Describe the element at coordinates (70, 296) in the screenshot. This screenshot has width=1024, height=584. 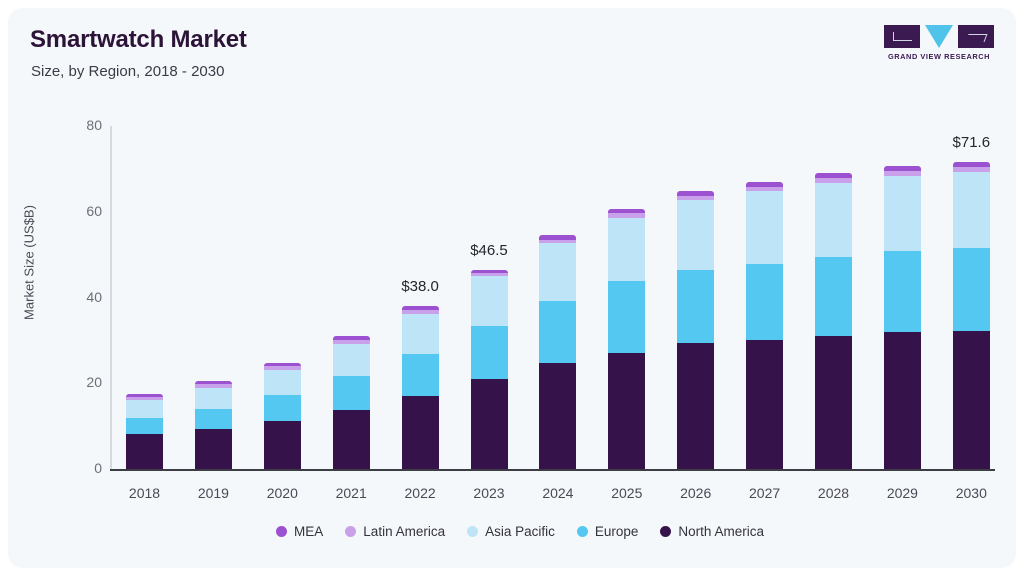
I see `y-axis-ticks: 0 20 40 60 80` at that location.